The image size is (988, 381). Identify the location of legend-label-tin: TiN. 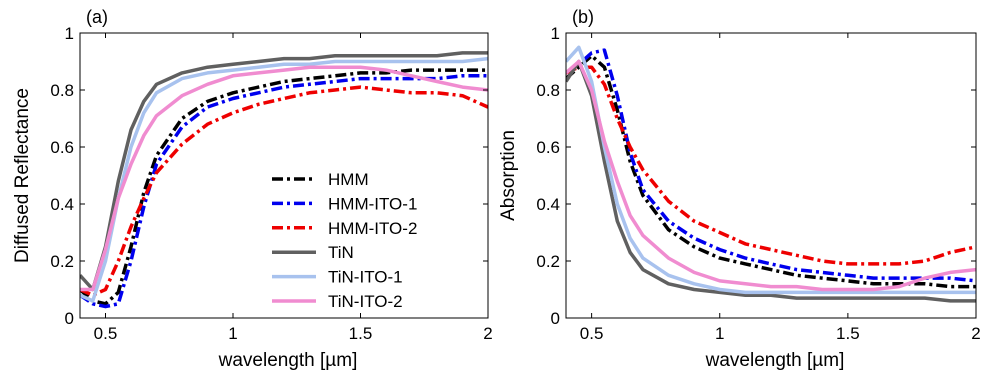
(341, 252).